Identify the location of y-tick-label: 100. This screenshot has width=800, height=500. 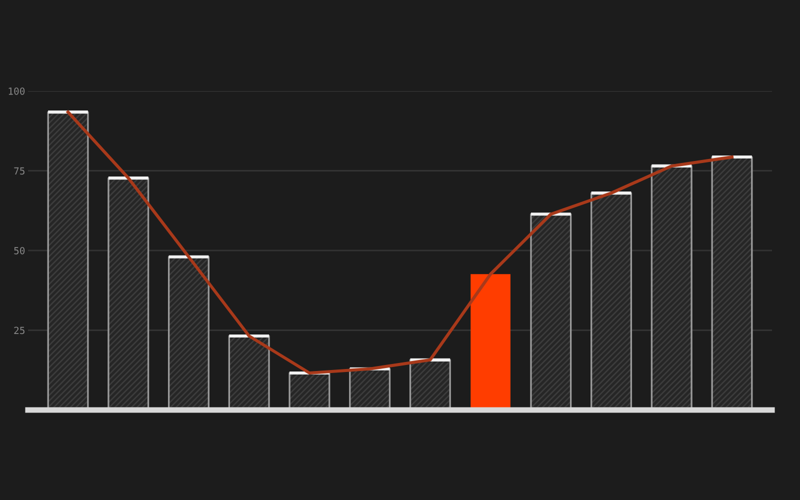
(16, 91).